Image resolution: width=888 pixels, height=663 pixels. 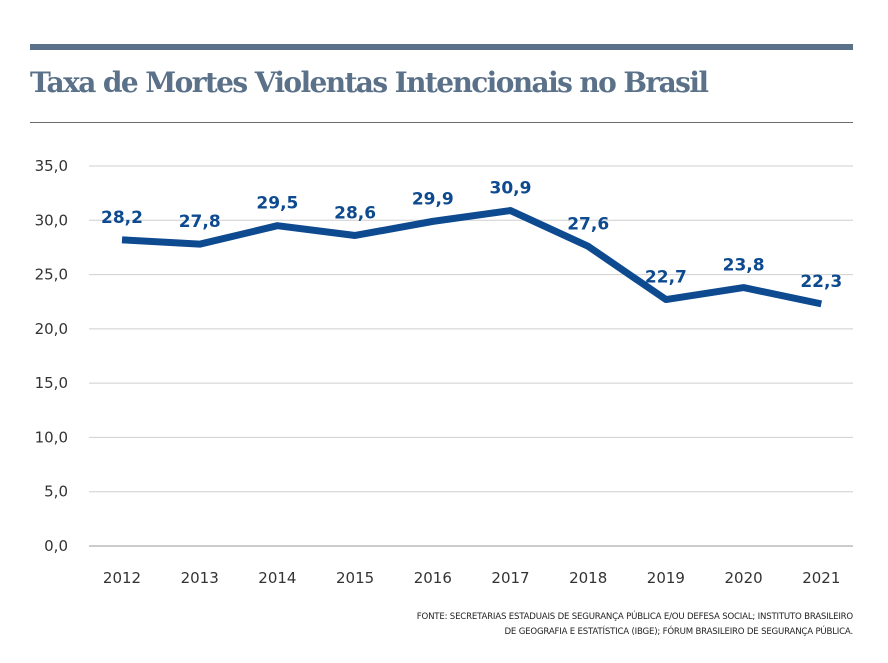 What do you see at coordinates (744, 266) in the screenshot?
I see `data-label: 23,8` at bounding box center [744, 266].